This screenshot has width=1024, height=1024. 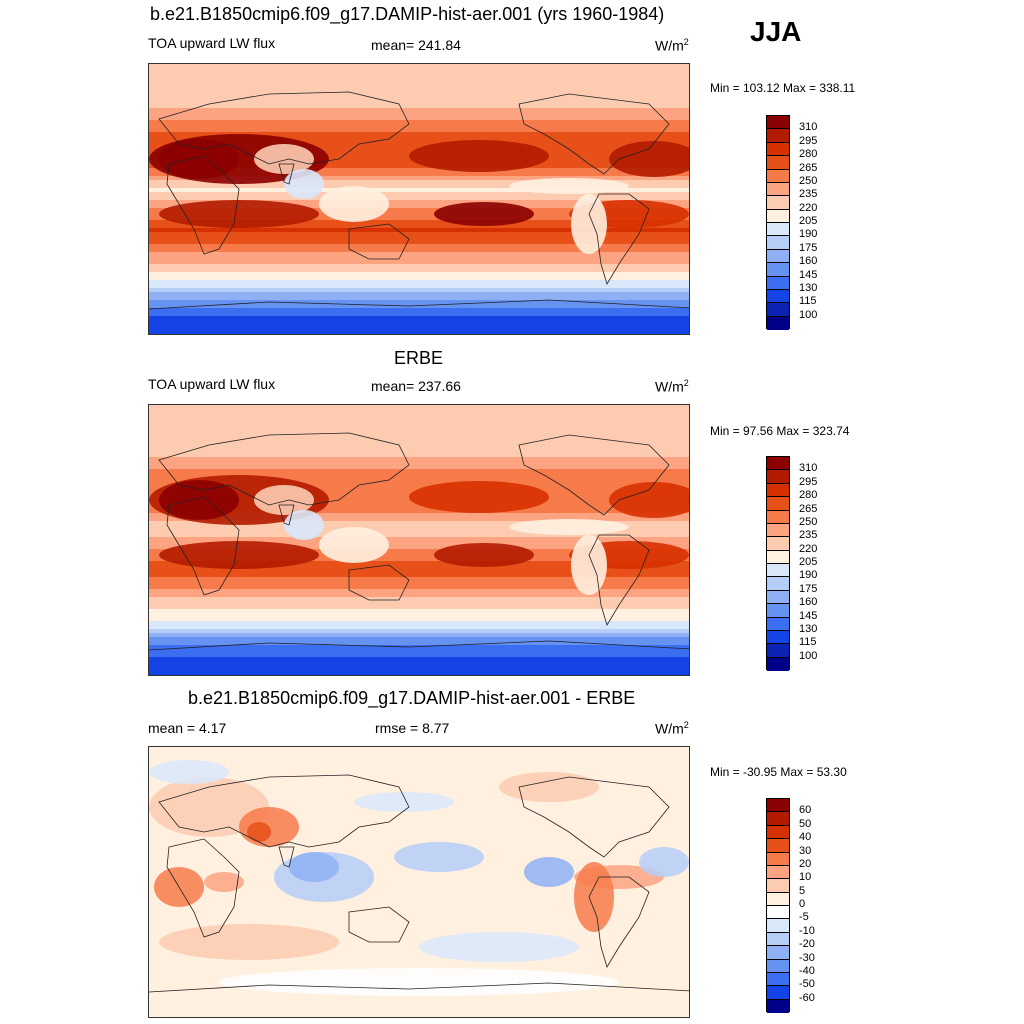 What do you see at coordinates (807, 944) in the screenshot?
I see `colorbar-tick-label: -20` at bounding box center [807, 944].